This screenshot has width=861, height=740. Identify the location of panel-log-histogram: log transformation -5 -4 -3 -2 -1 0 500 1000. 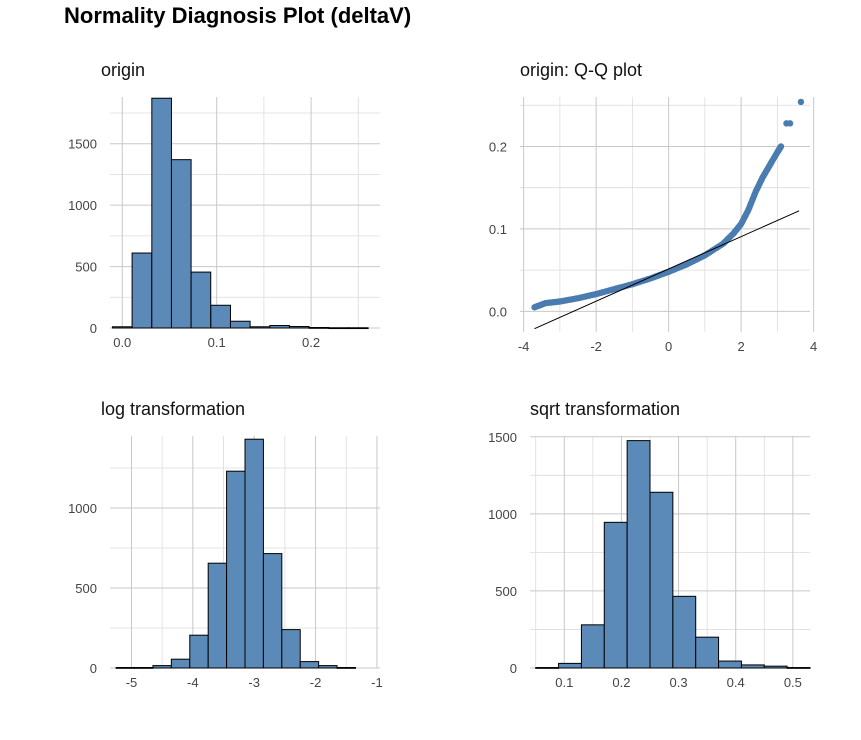
(225, 544).